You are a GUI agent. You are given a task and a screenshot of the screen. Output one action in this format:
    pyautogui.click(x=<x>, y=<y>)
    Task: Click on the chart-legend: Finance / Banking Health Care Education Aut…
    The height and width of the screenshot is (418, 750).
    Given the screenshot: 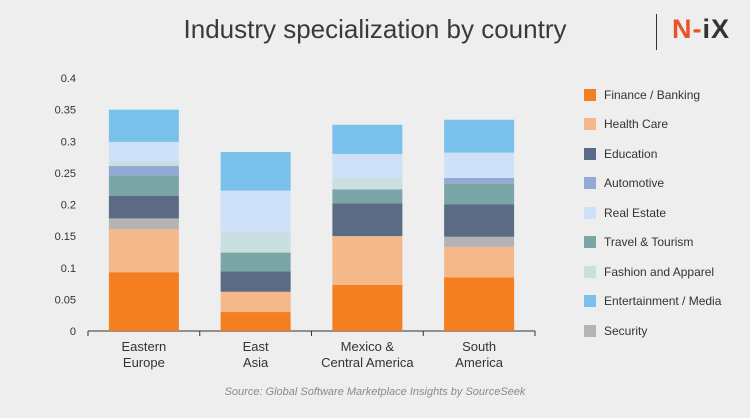 What is the action you would take?
    pyautogui.click(x=652, y=213)
    